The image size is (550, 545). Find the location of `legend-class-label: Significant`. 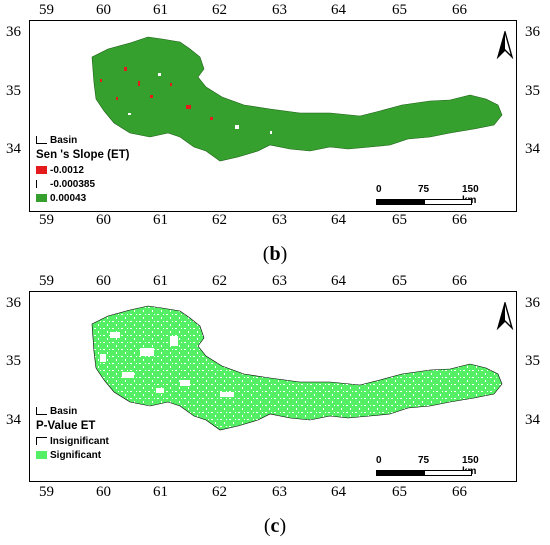

legend-class-label: Significant is located at coordinates (76, 455).